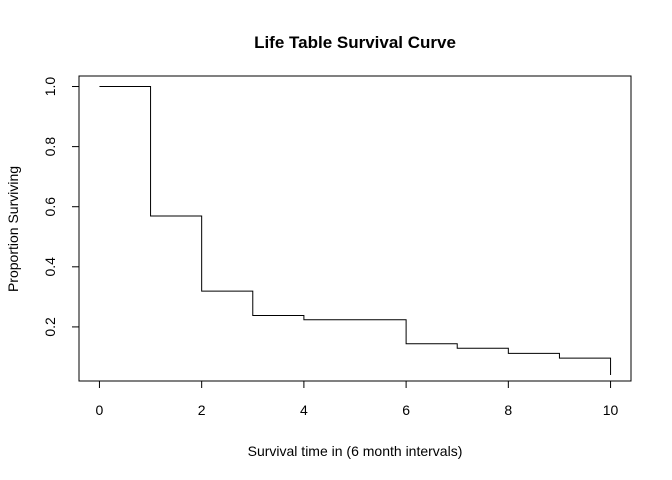  Describe the element at coordinates (50, 267) in the screenshot. I see `y-tick-label: 0.4` at that location.